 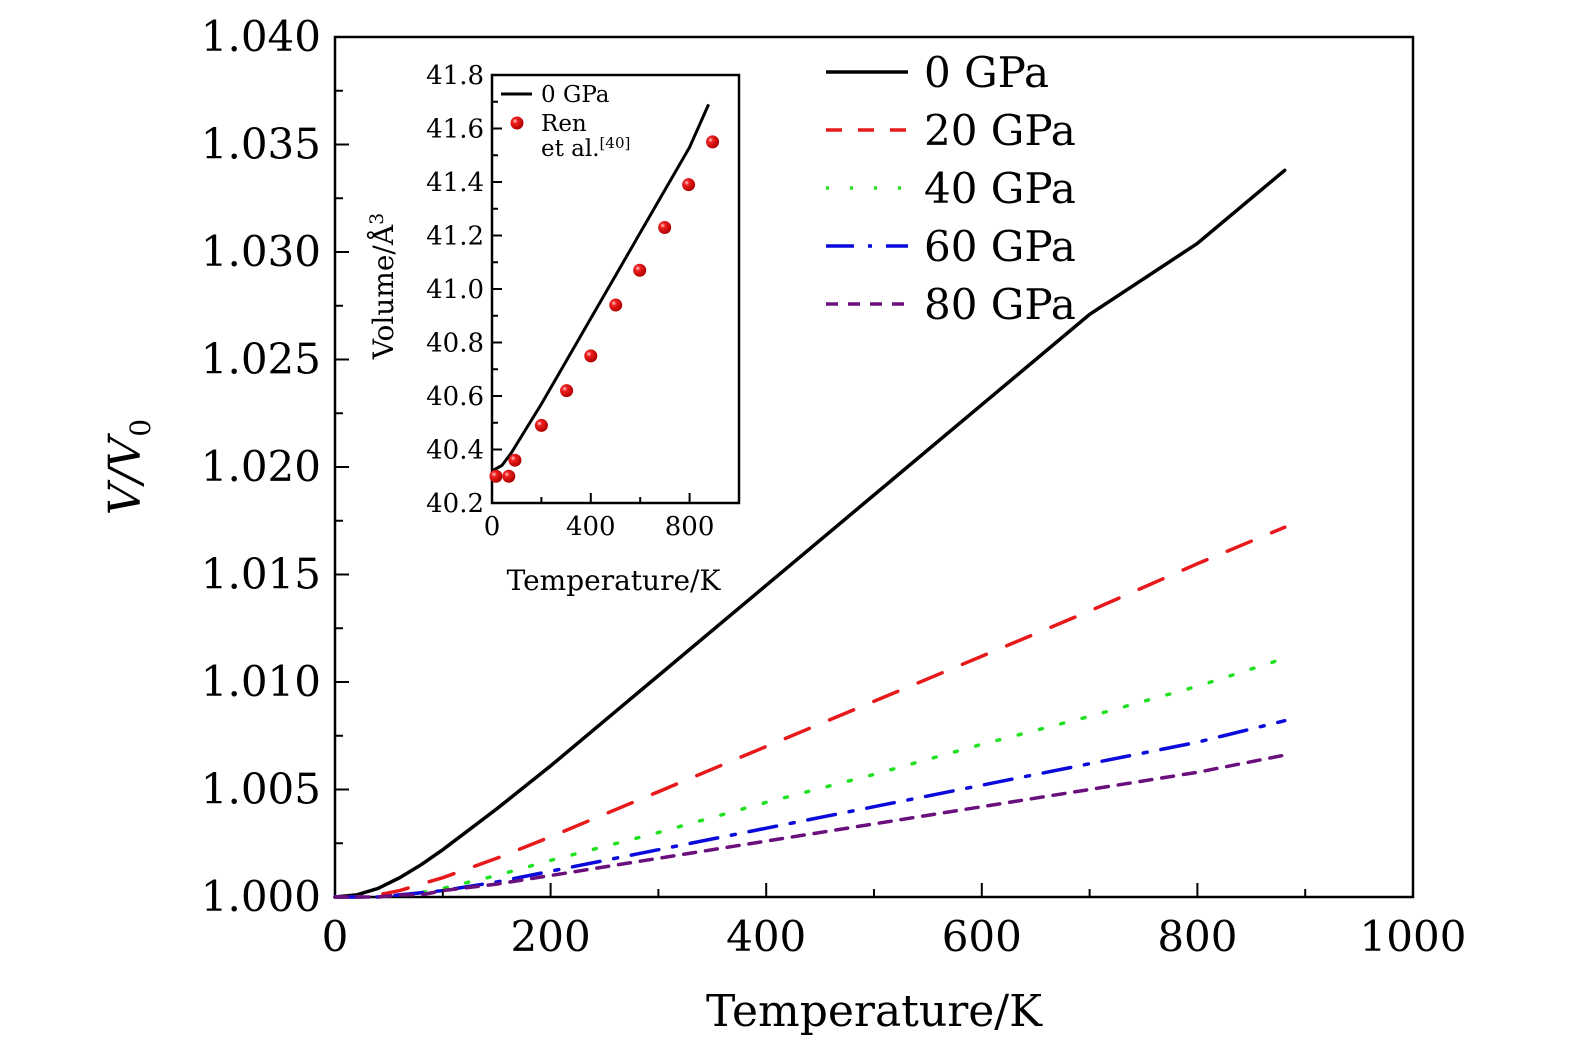 What do you see at coordinates (1000, 246) in the screenshot?
I see `legend-label: 60 GPa` at bounding box center [1000, 246].